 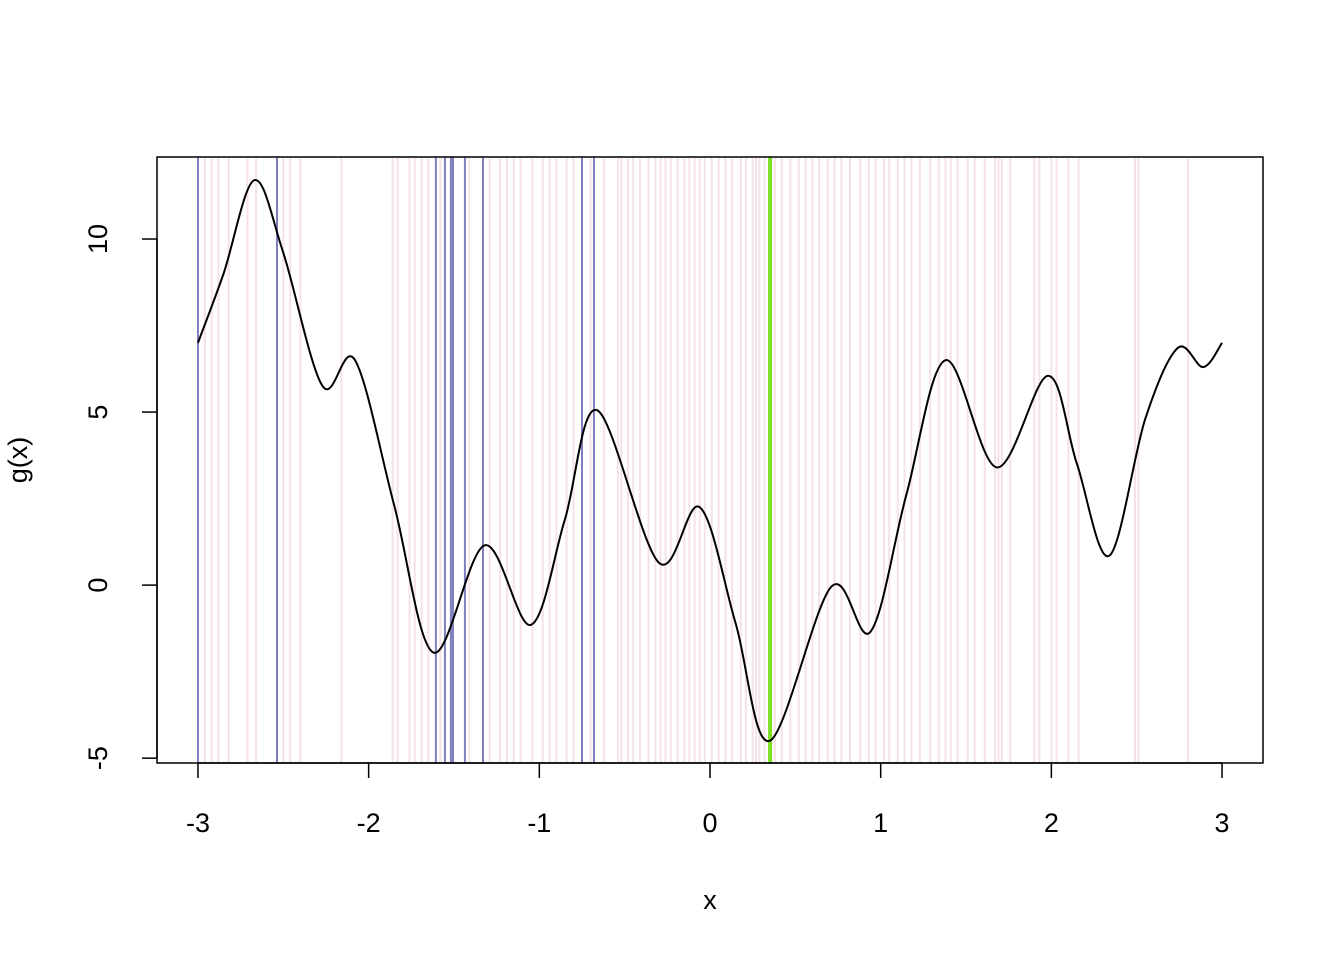 I want to click on x-tick-label: -3, so click(x=198, y=823).